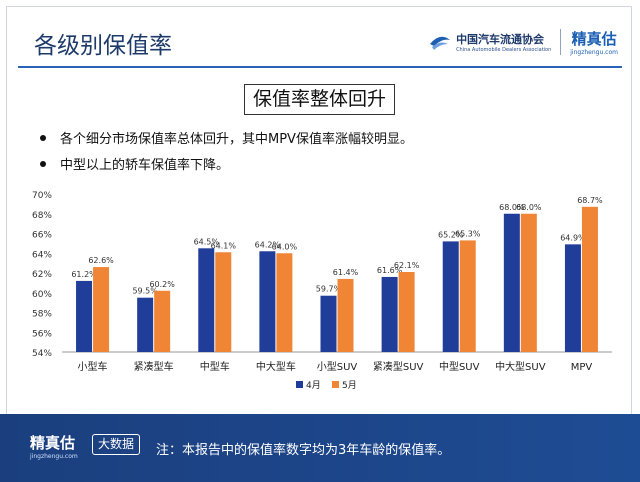 The height and width of the screenshot is (482, 640). I want to click on brand-name: 精真估, so click(594, 39).